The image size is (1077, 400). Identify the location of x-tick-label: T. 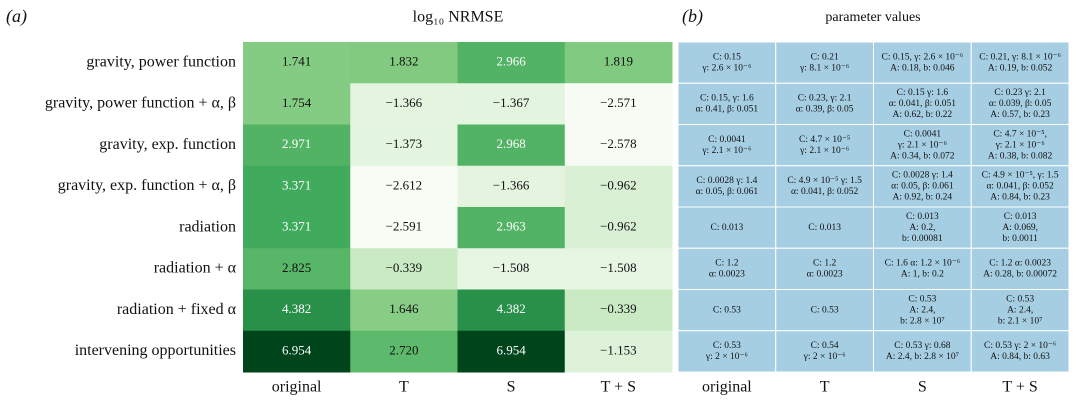
(404, 387).